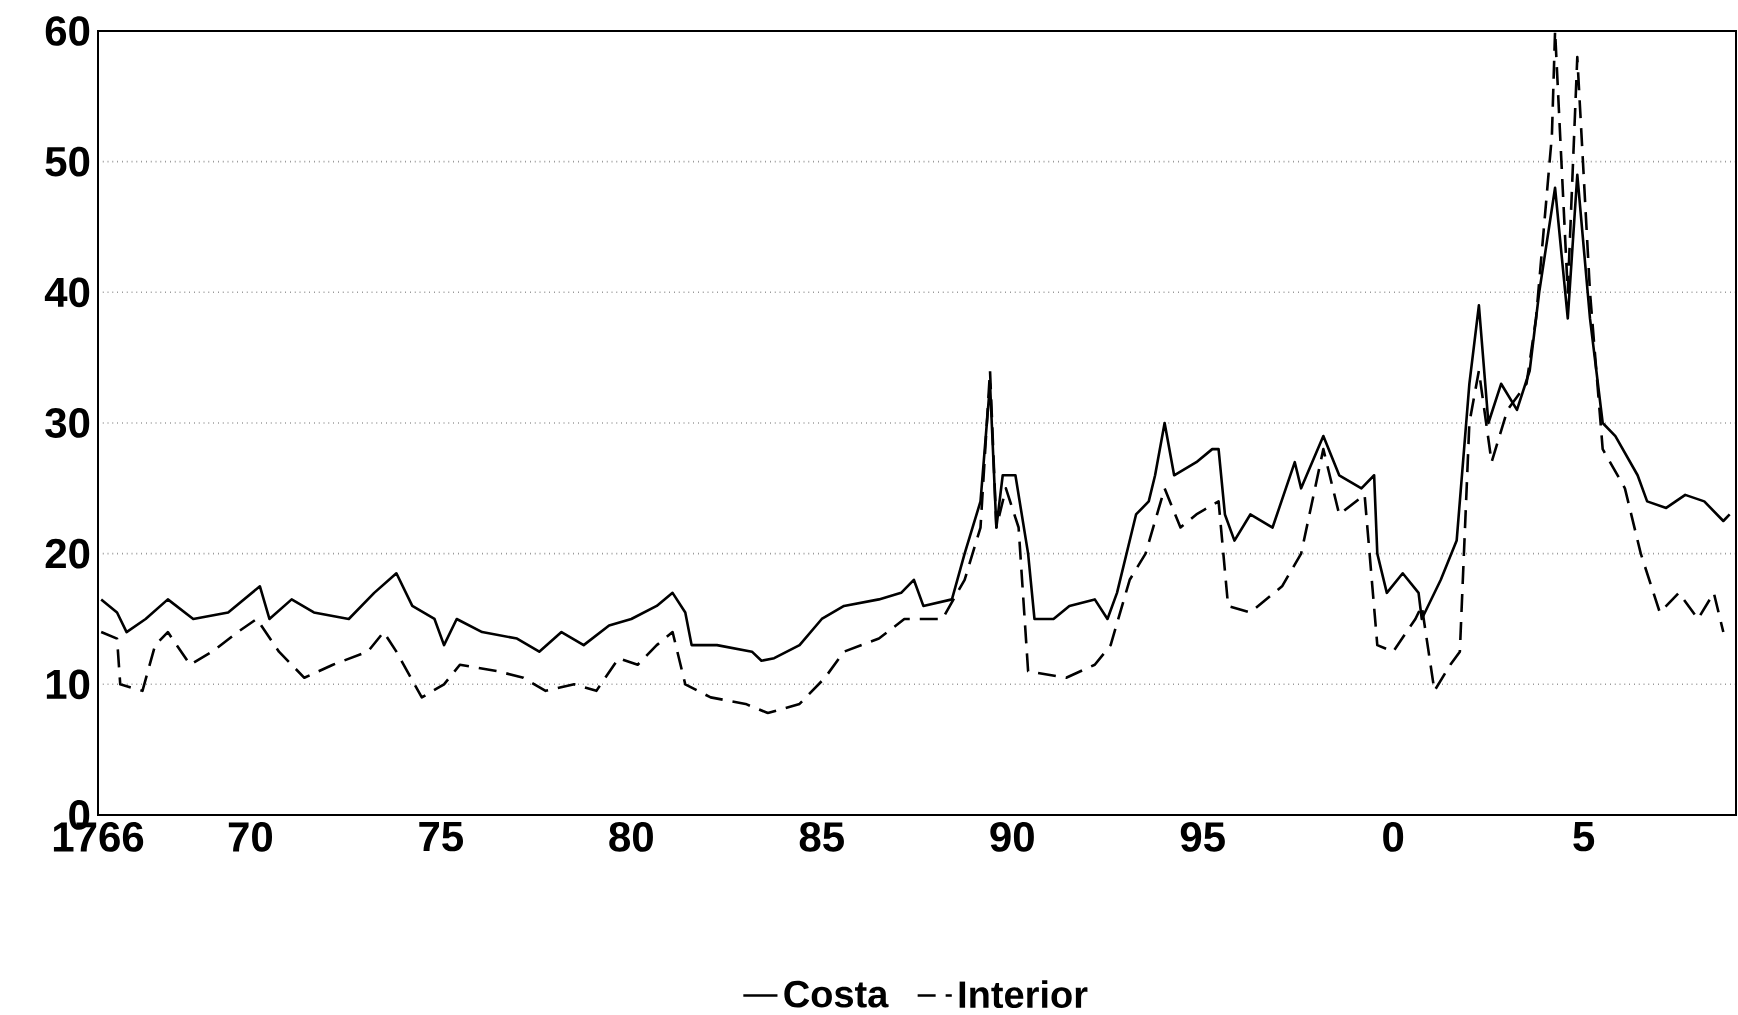  I want to click on x-tick-label: 80, so click(631, 837).